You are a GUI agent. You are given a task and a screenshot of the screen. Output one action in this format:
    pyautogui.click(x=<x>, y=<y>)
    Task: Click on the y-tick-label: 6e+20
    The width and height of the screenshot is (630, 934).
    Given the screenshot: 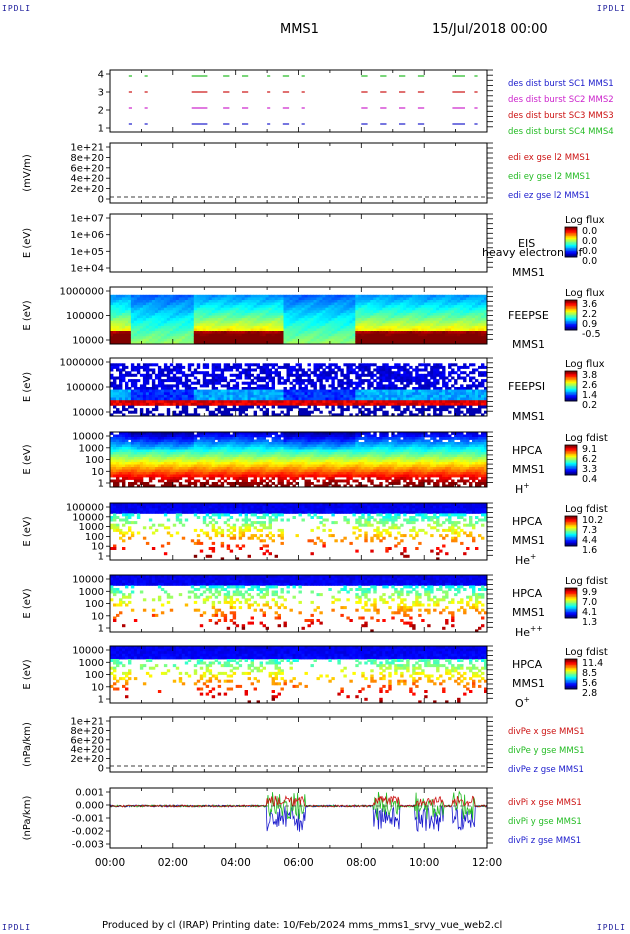 What is the action you would take?
    pyautogui.click(x=87, y=168)
    